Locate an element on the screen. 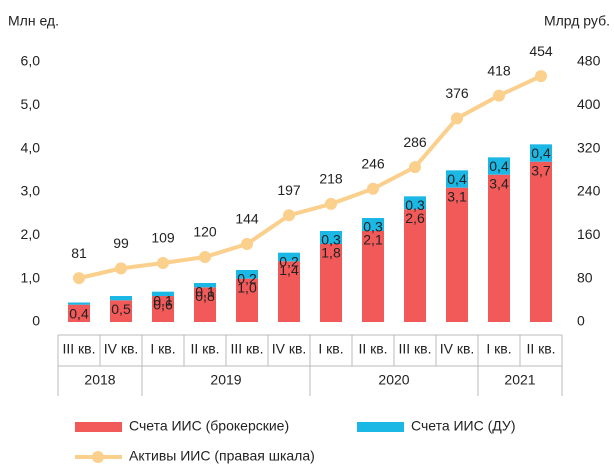  data-label: 418 is located at coordinates (499, 70).